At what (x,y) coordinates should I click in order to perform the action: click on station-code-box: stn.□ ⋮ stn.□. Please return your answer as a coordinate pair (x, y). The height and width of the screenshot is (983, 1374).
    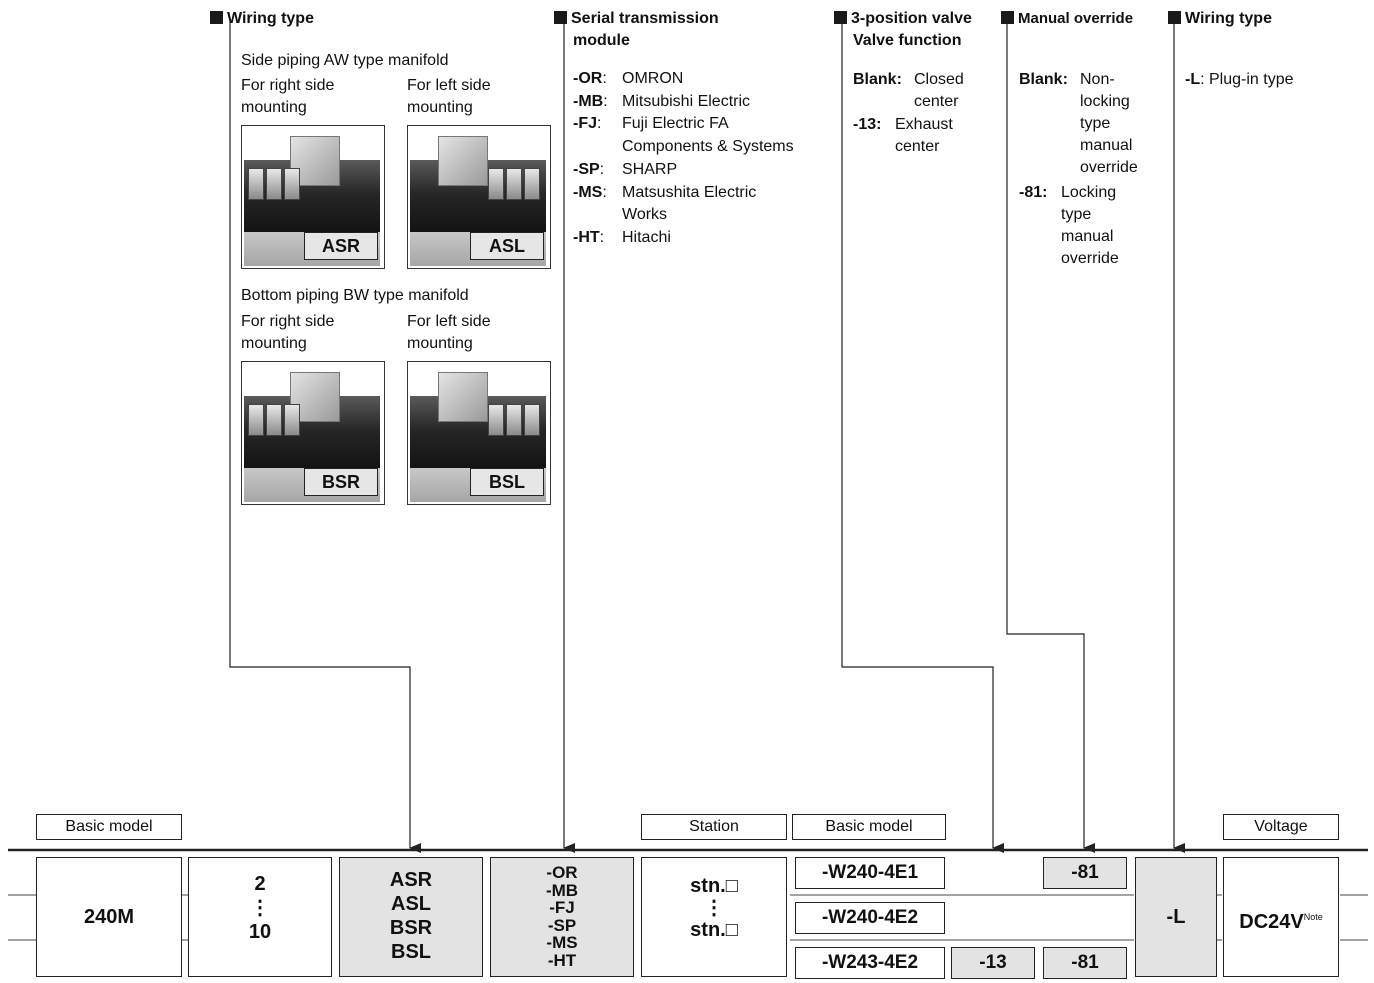
    Looking at the image, I should click on (714, 917).